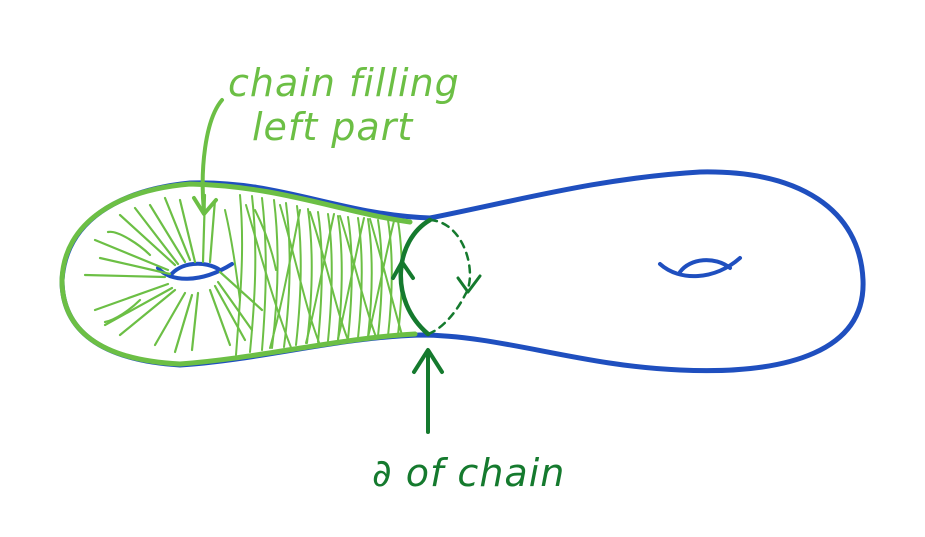  What do you see at coordinates (344, 83) in the screenshot?
I see `chain-label-line1: chain filling` at bounding box center [344, 83].